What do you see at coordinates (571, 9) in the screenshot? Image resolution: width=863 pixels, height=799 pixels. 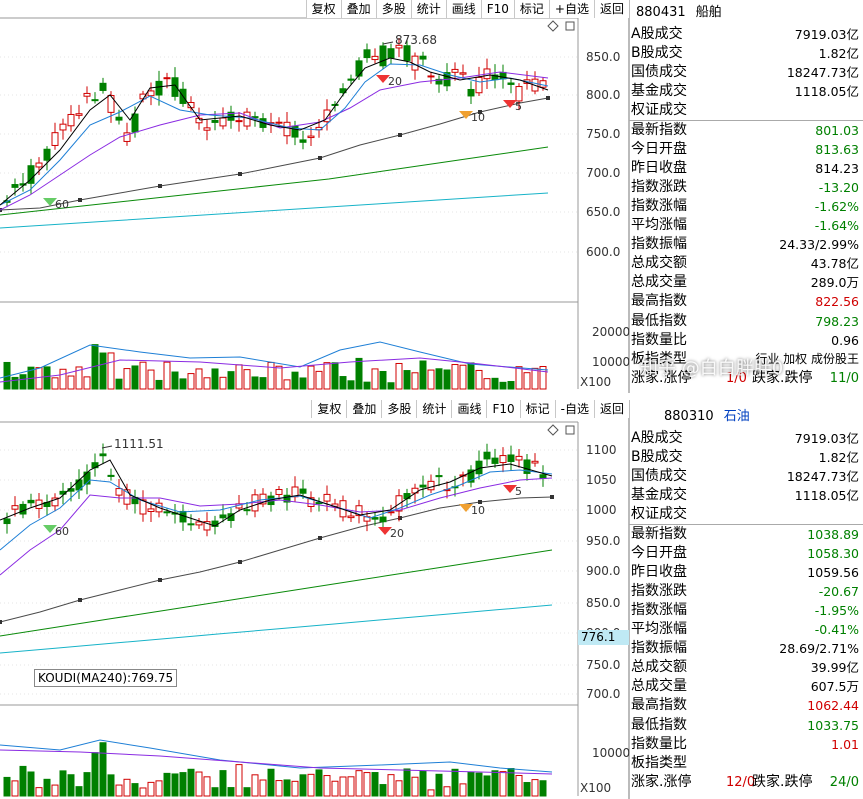 I see `toolbar-button: +自选` at bounding box center [571, 9].